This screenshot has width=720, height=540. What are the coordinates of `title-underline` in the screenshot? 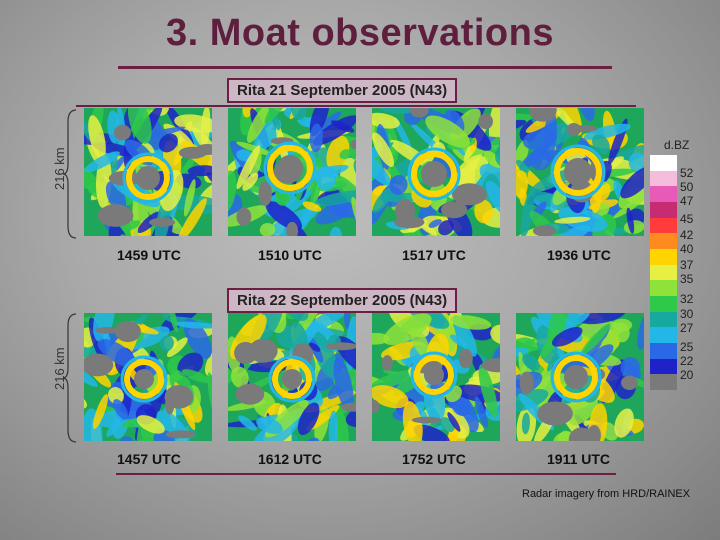 It's located at (365, 67).